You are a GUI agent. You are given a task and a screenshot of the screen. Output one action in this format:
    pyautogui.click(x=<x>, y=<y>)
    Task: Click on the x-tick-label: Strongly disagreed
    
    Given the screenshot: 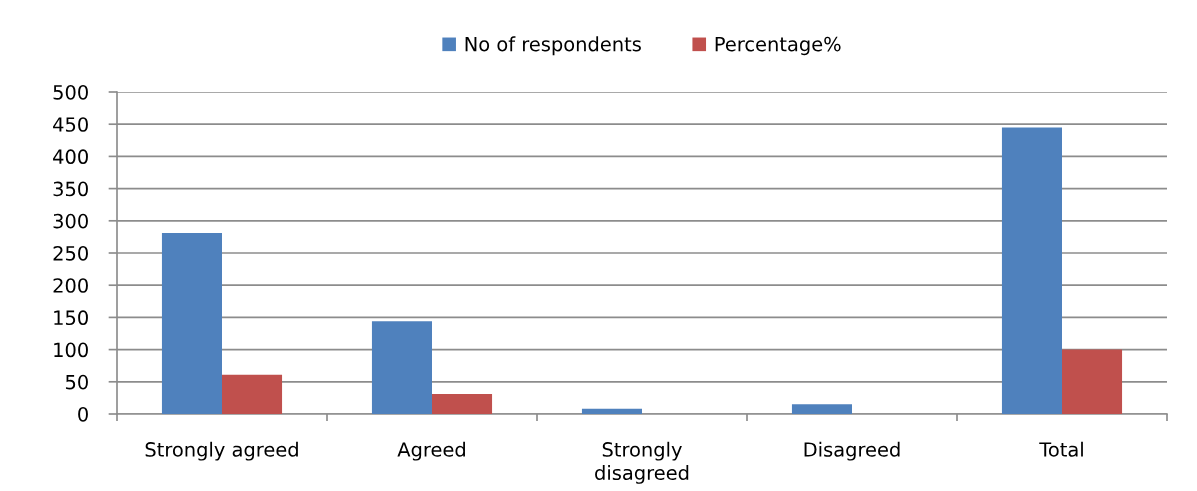 What is the action you would take?
    pyautogui.click(x=642, y=462)
    